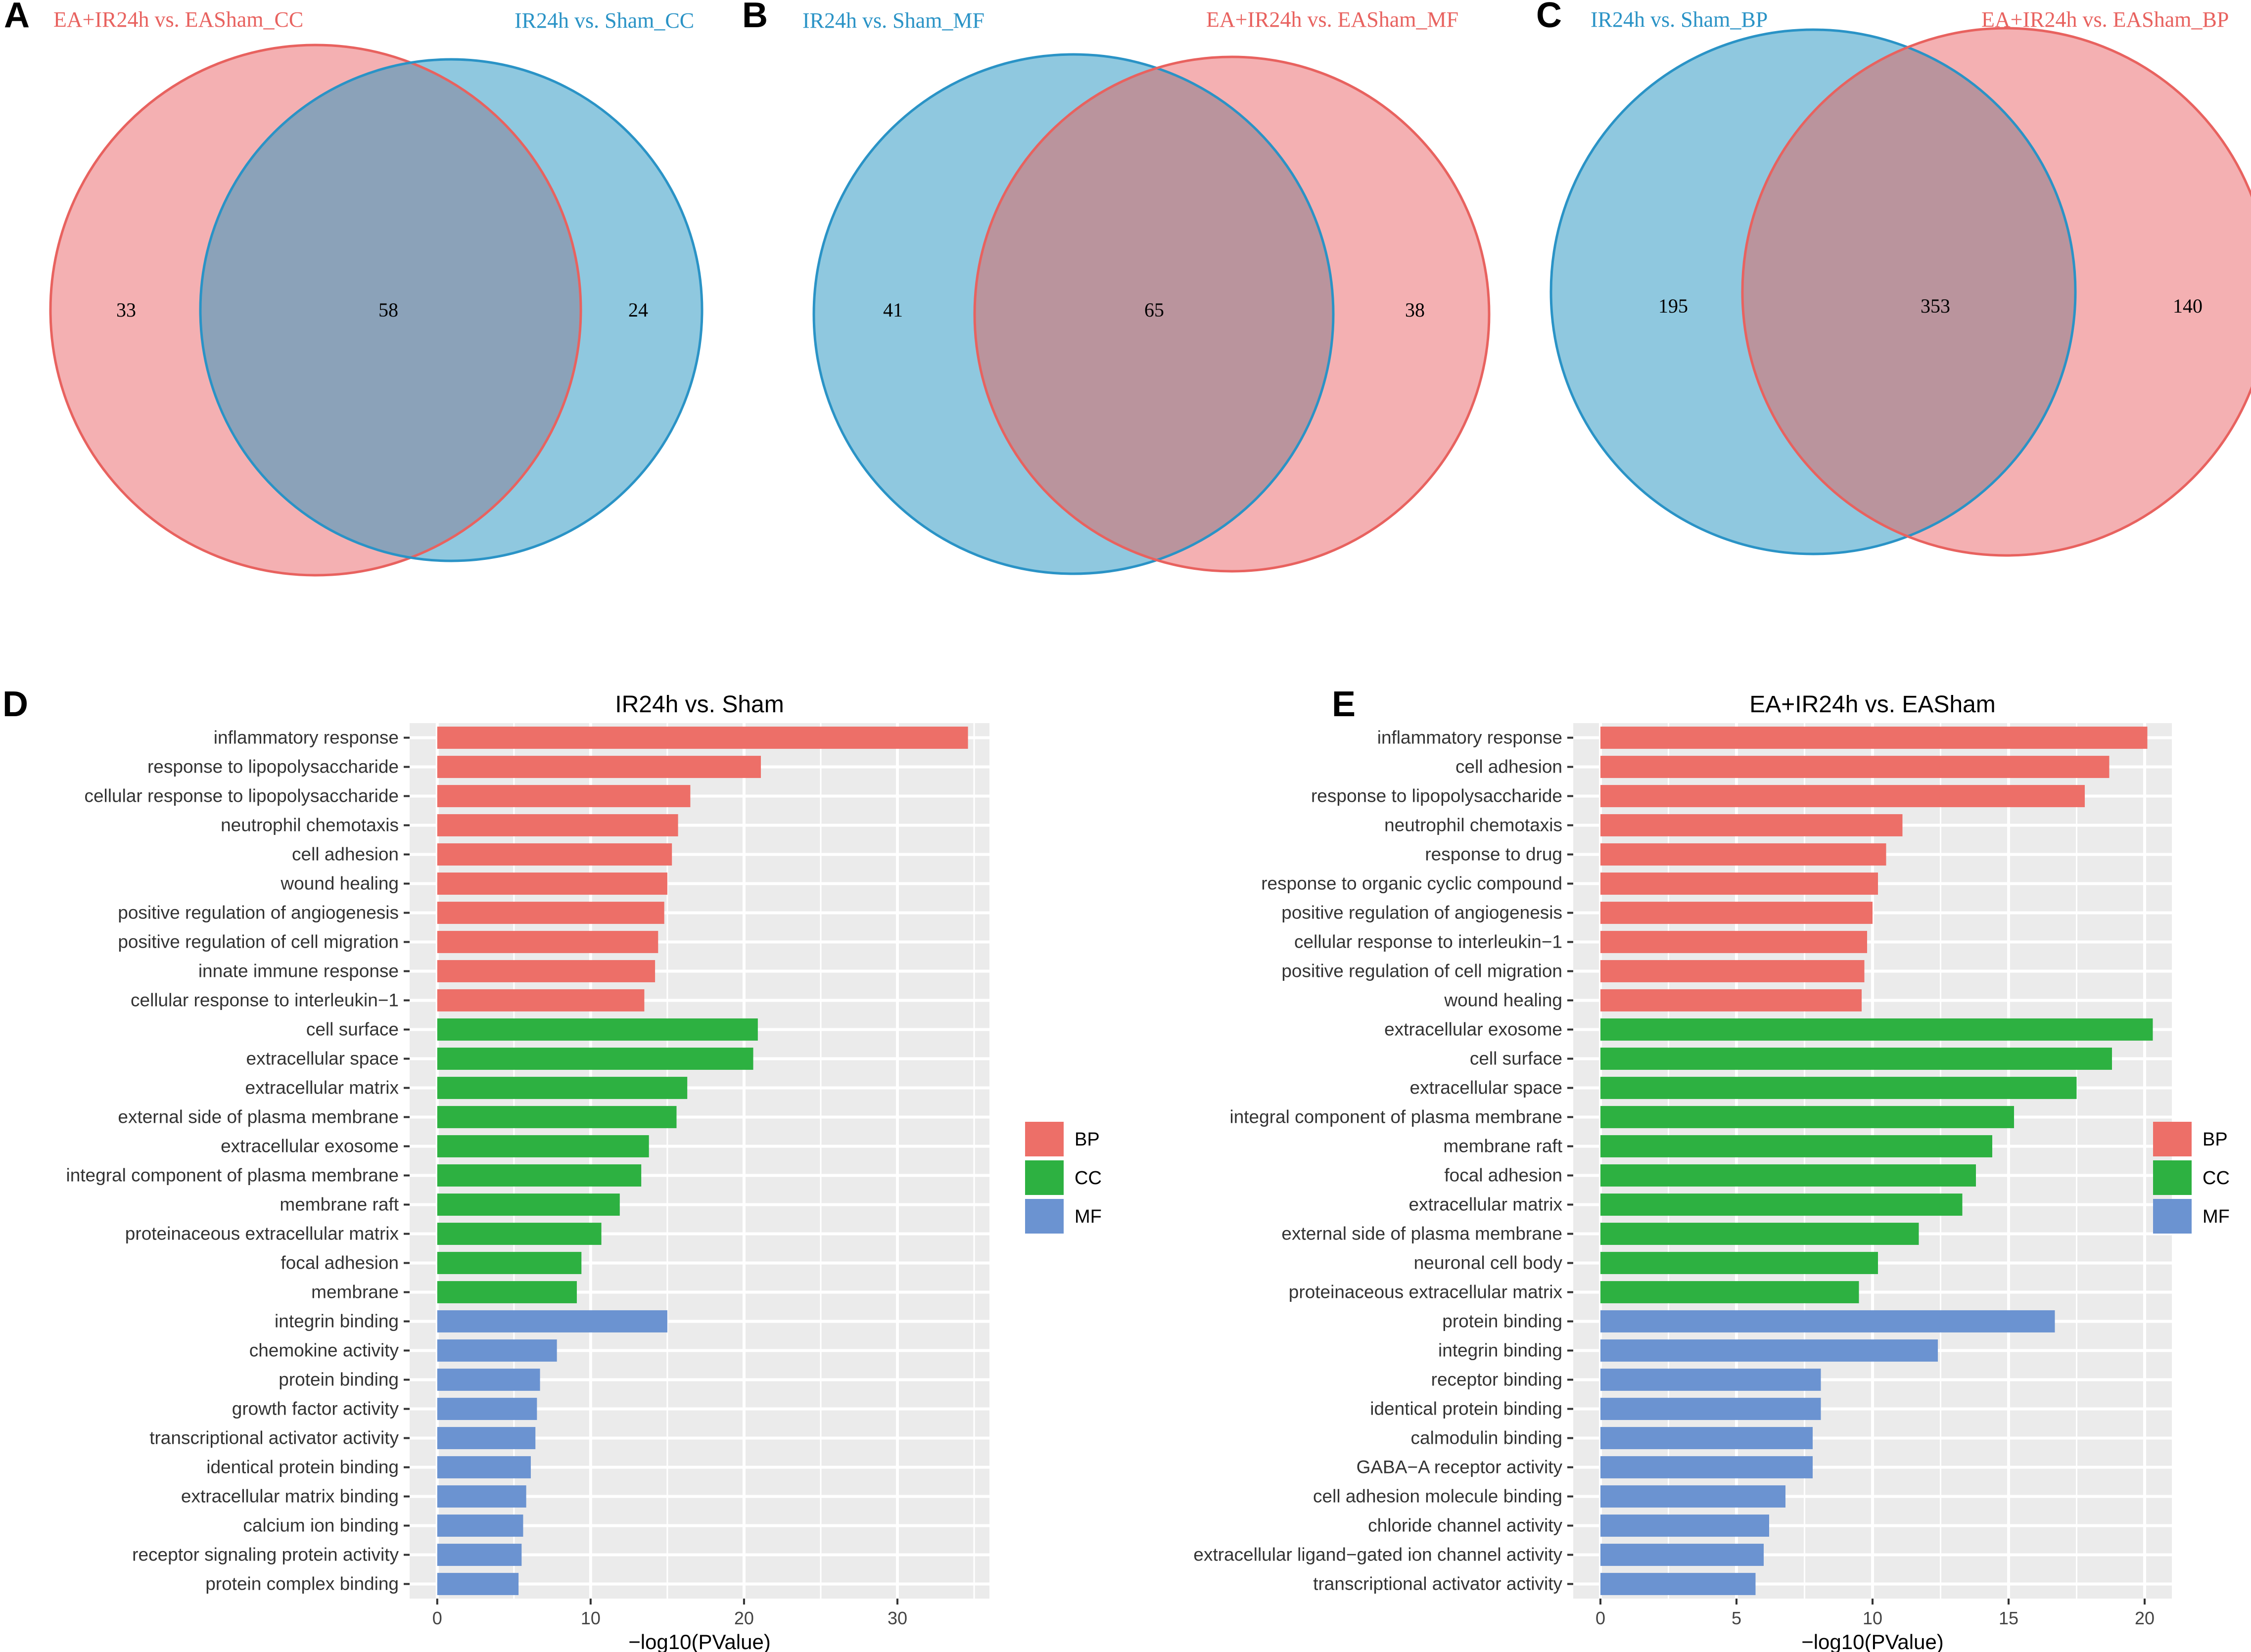  Describe the element at coordinates (265, 1555) in the screenshot. I see `category-label: receptor signaling protein activity` at that location.